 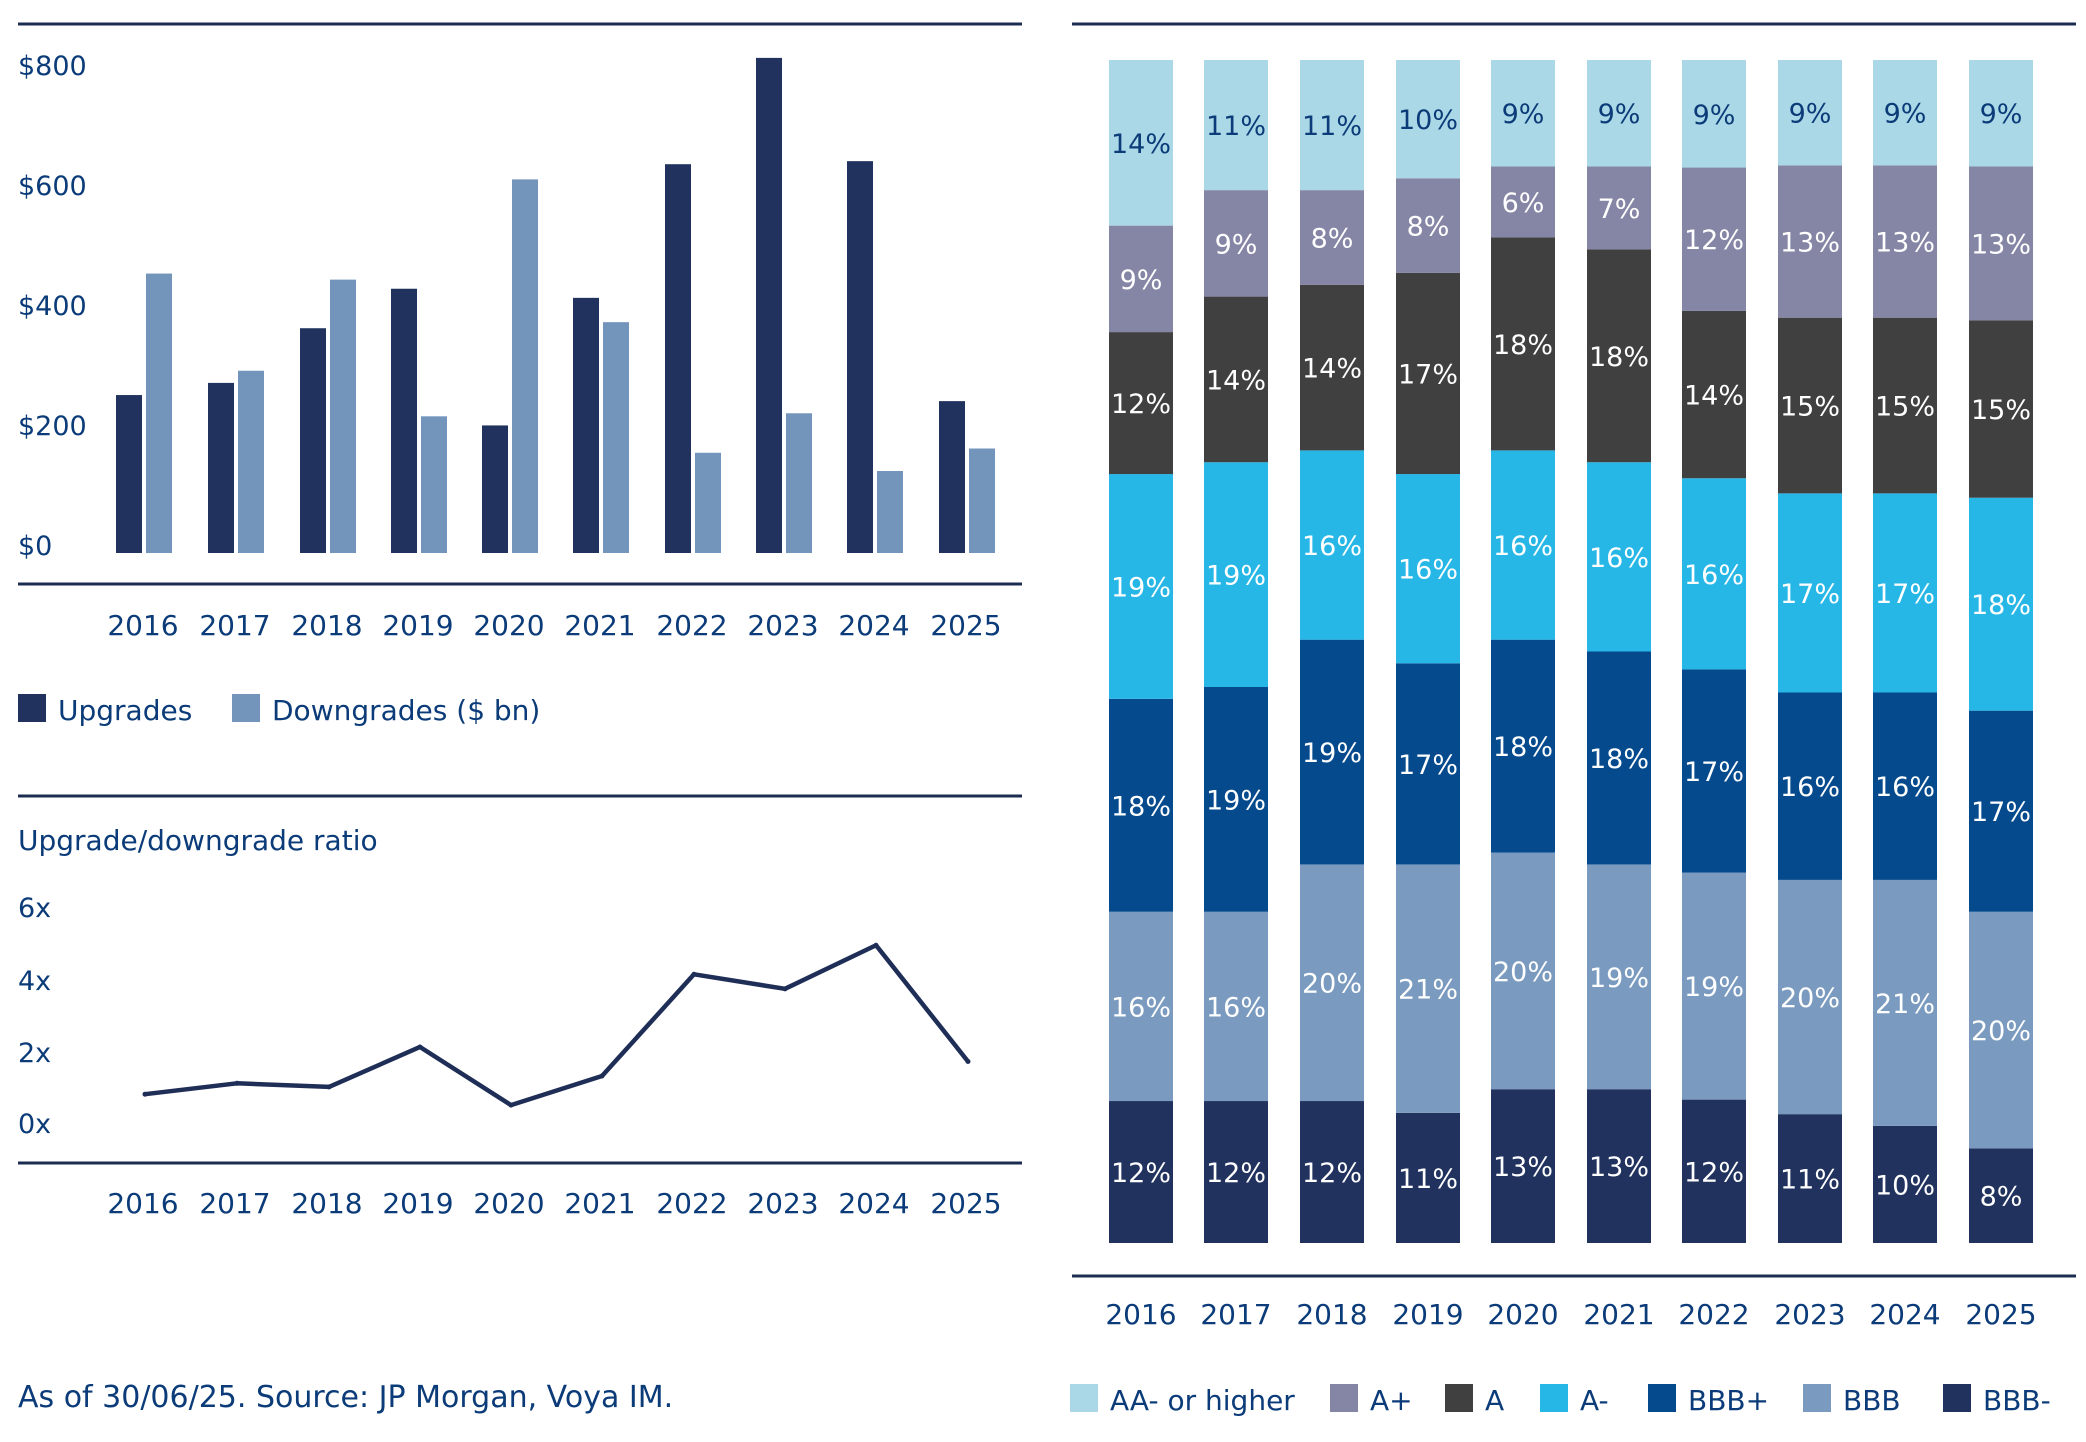 I want to click on chart3-data-label: 6%, so click(x=1523, y=203).